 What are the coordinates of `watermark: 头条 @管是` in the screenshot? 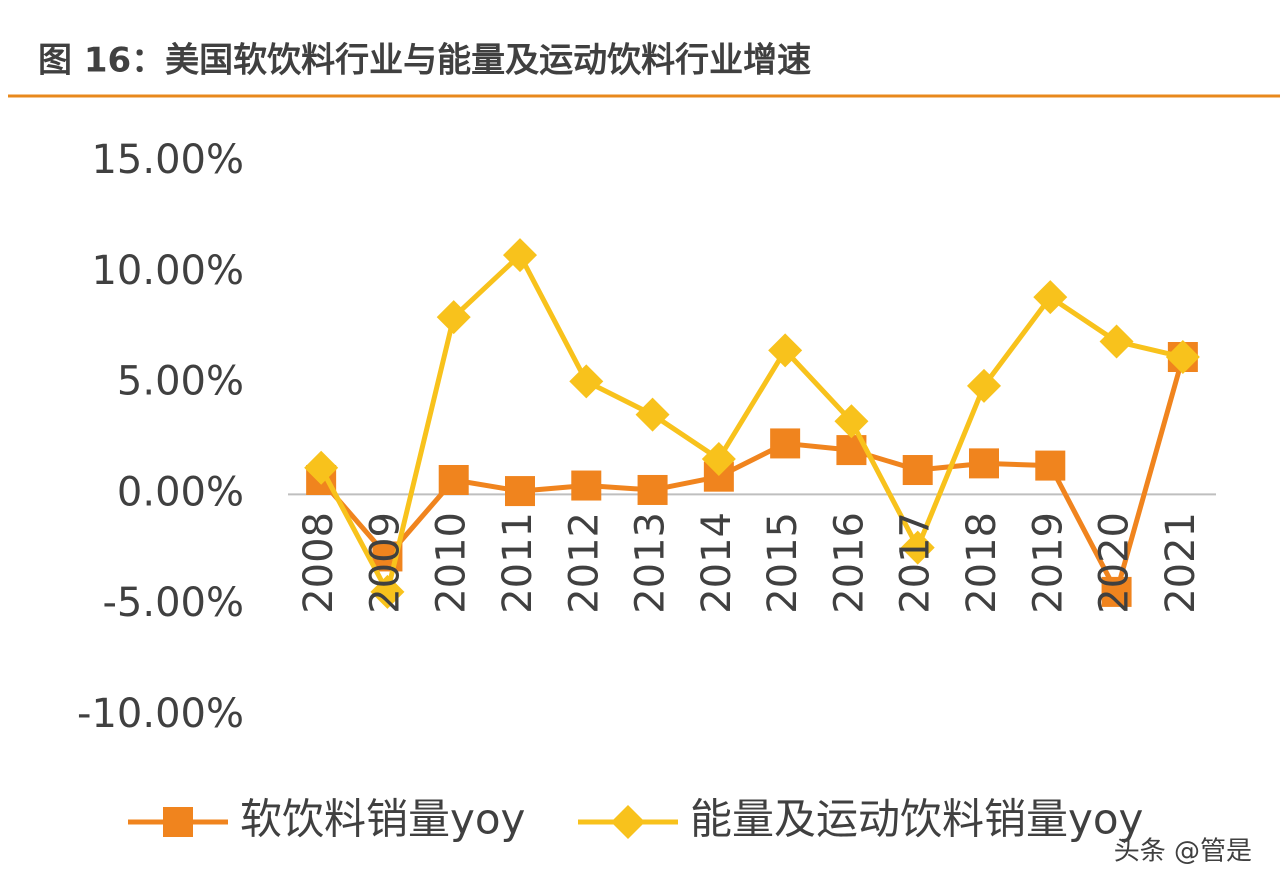 It's located at (1183, 852).